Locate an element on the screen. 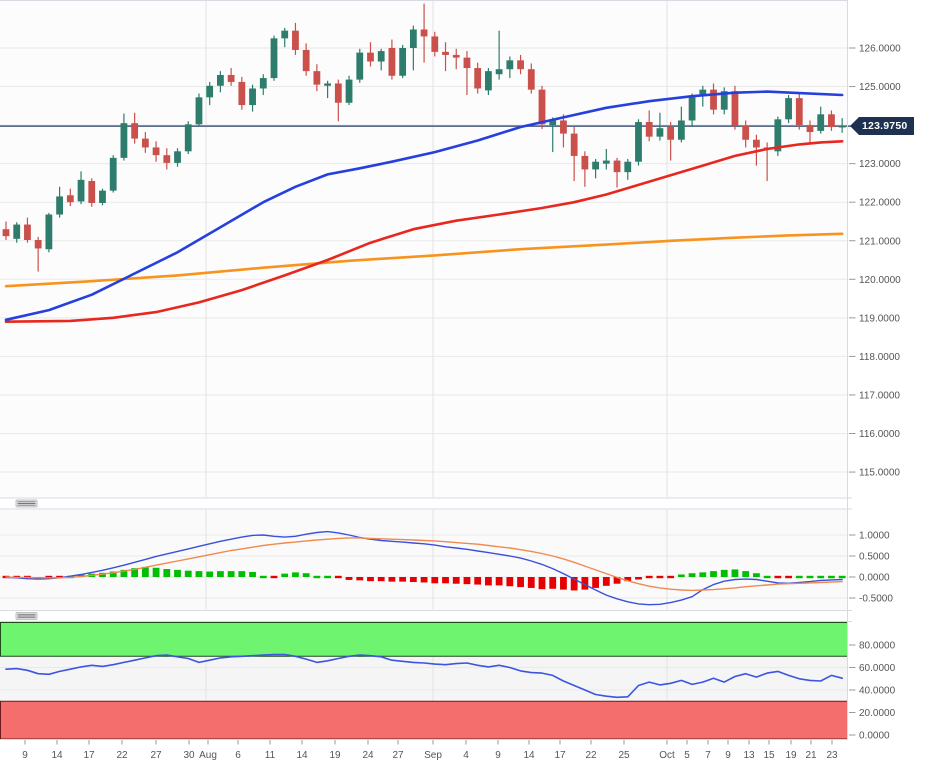  time-axis-label: 13 is located at coordinates (749, 755).